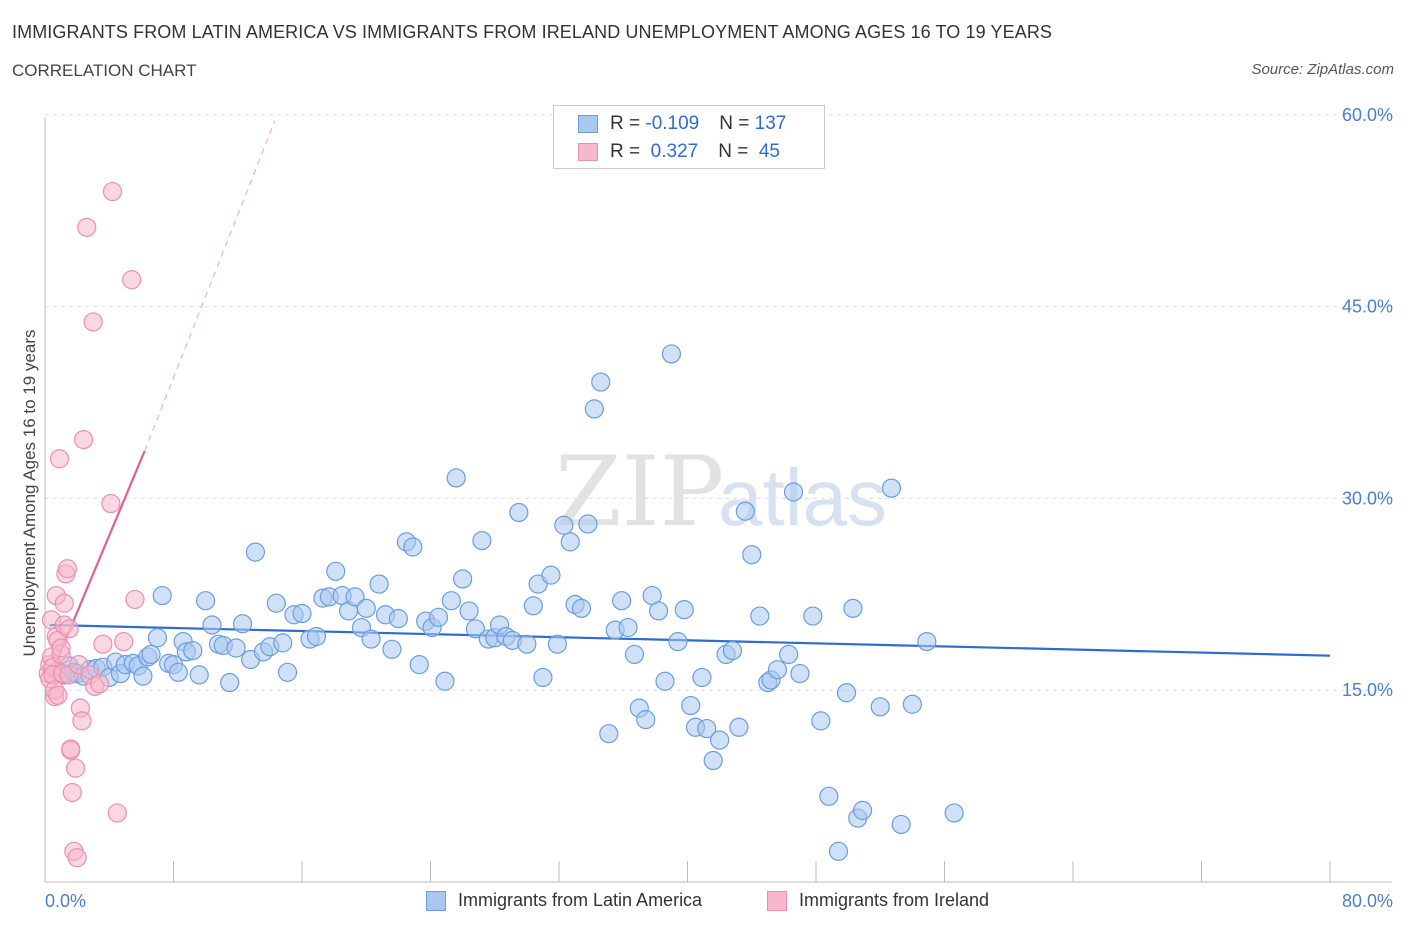 This screenshot has height=930, width=1406. I want to click on legend-row-latin-america: R = -0.109 N = 137, so click(682, 124).